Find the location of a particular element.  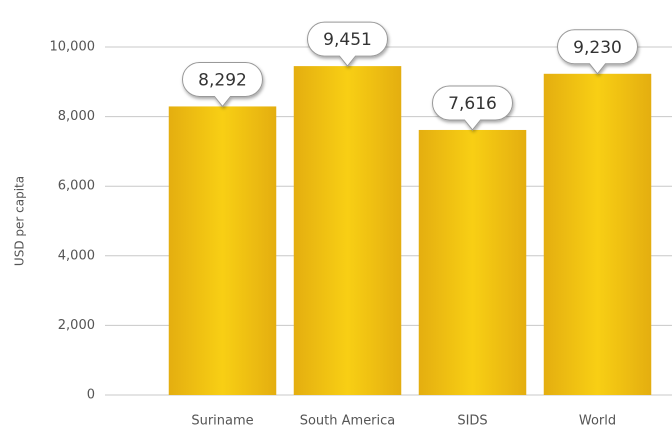

y-tick-label: 8,000 is located at coordinates (76, 116).